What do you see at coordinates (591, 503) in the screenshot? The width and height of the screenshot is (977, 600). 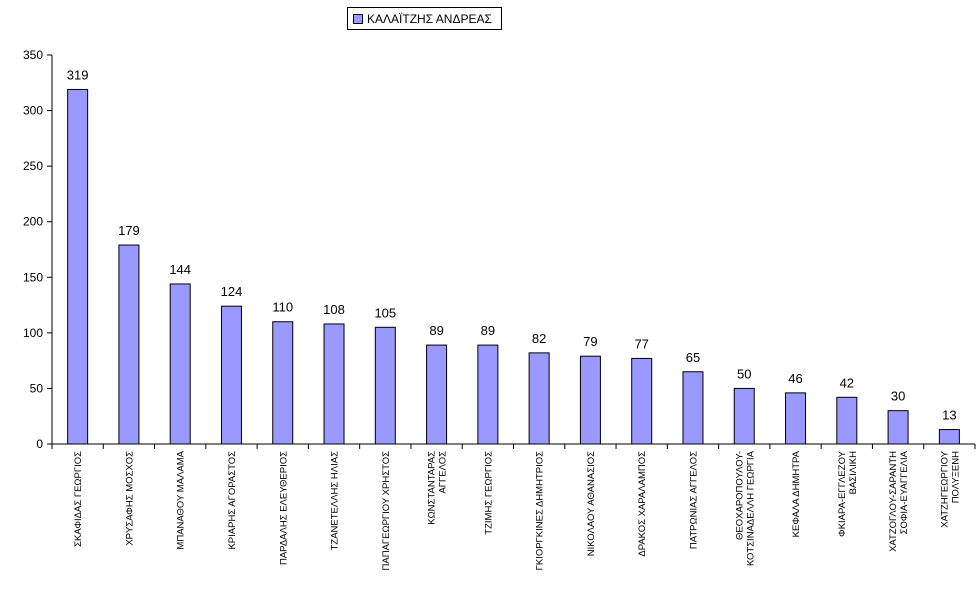 I see `x-tick-label: ΝΙΚΟΛΑΟΥ ΑΘΑΝΑΣΙΟΣ` at bounding box center [591, 503].